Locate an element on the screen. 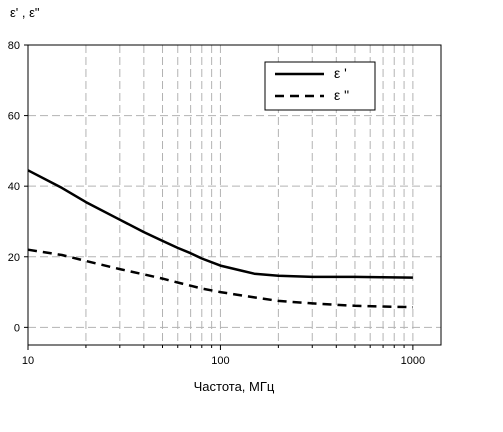 This screenshot has height=432, width=503. x-axis-label: Частота, МГц is located at coordinates (234, 386).